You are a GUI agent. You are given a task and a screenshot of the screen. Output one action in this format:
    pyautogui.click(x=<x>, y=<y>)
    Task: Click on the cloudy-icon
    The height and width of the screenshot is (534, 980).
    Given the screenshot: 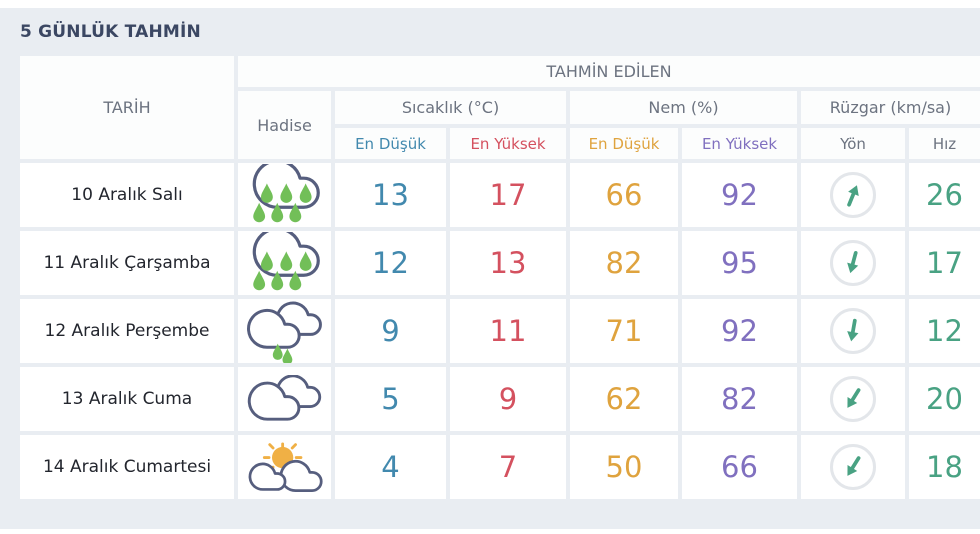 What is the action you would take?
    pyautogui.click(x=284, y=398)
    